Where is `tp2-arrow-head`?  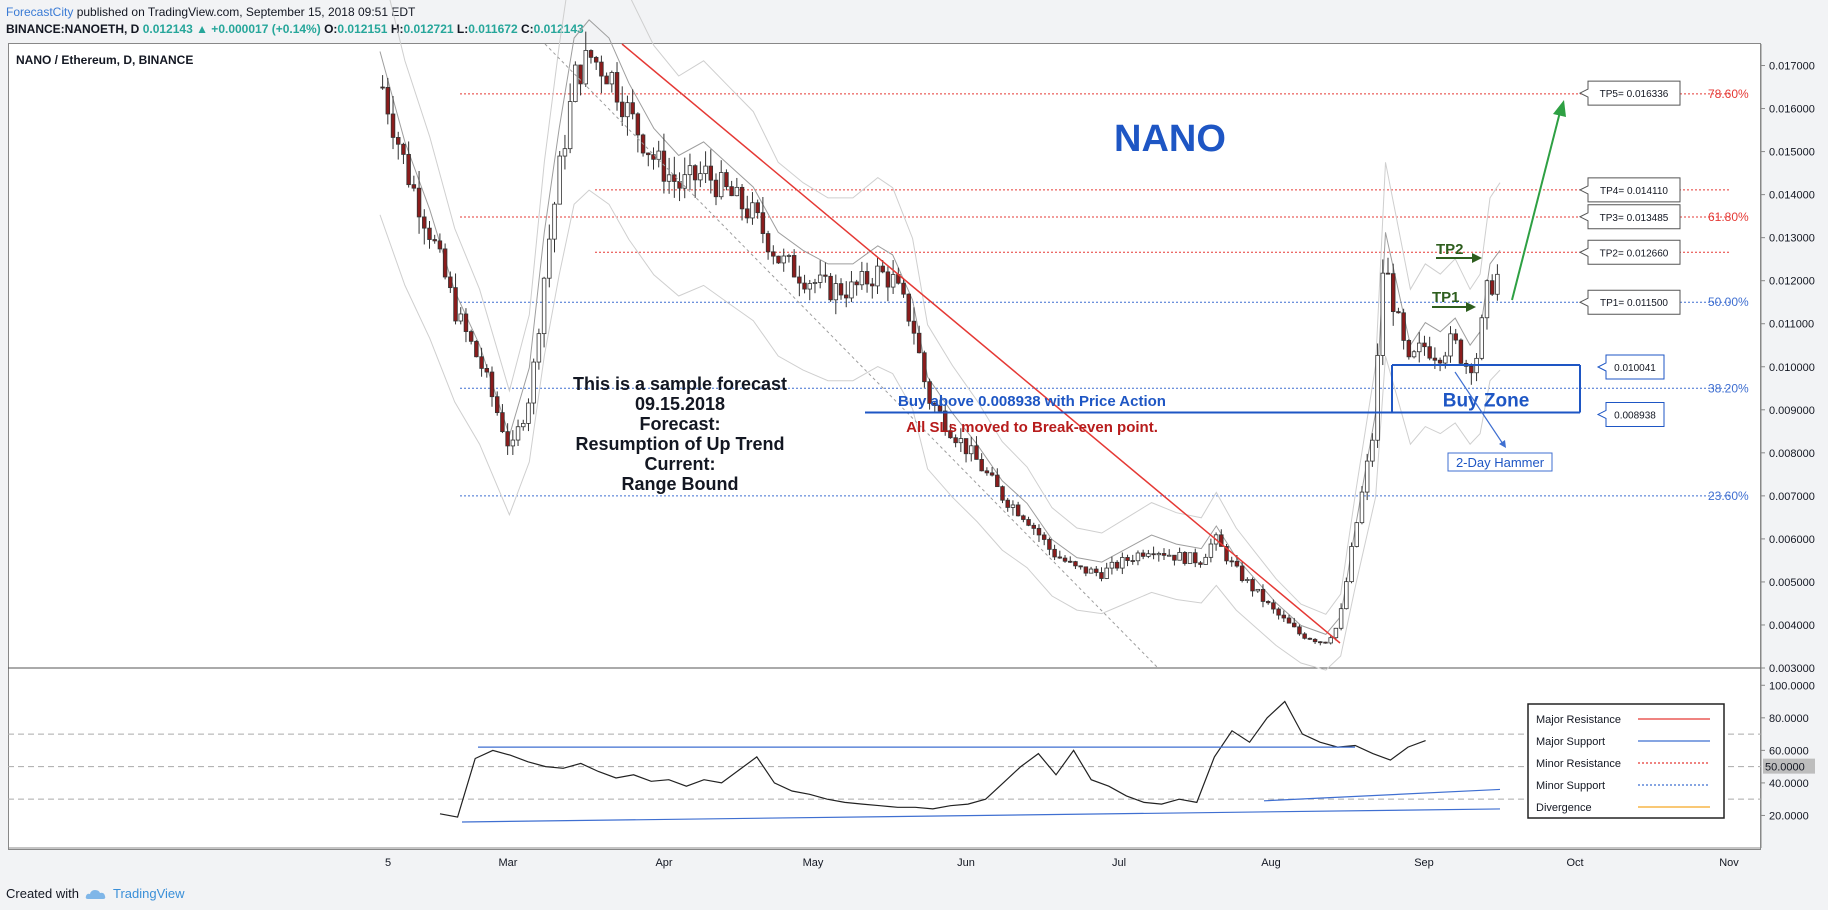
tp2-arrow-head is located at coordinates (1477, 258).